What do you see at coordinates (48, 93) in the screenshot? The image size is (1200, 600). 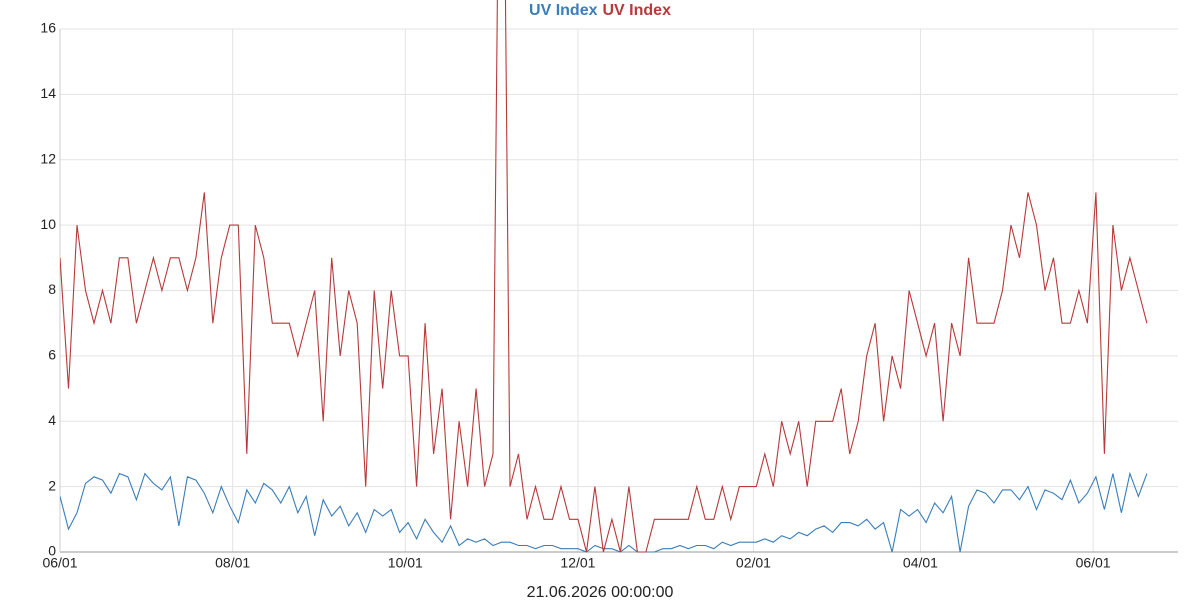 I see `y-tick-label: 14` at bounding box center [48, 93].